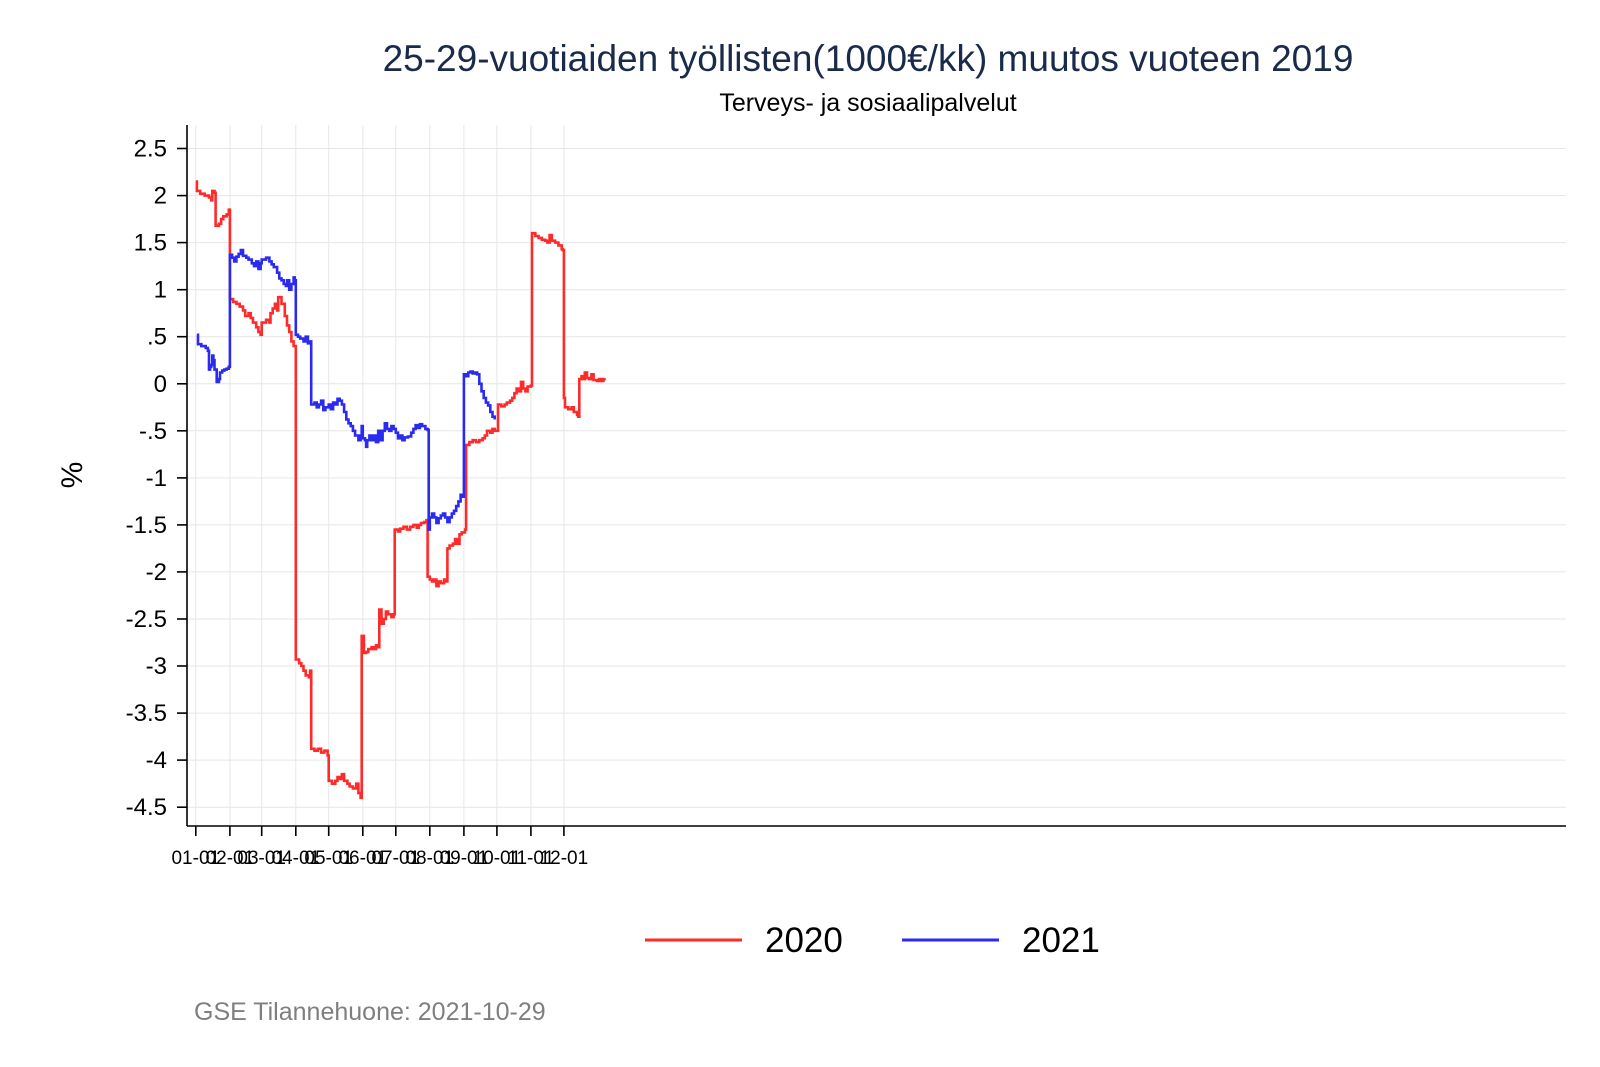  Describe the element at coordinates (395, 858) in the screenshot. I see `x-tick-label: 07-01` at that location.